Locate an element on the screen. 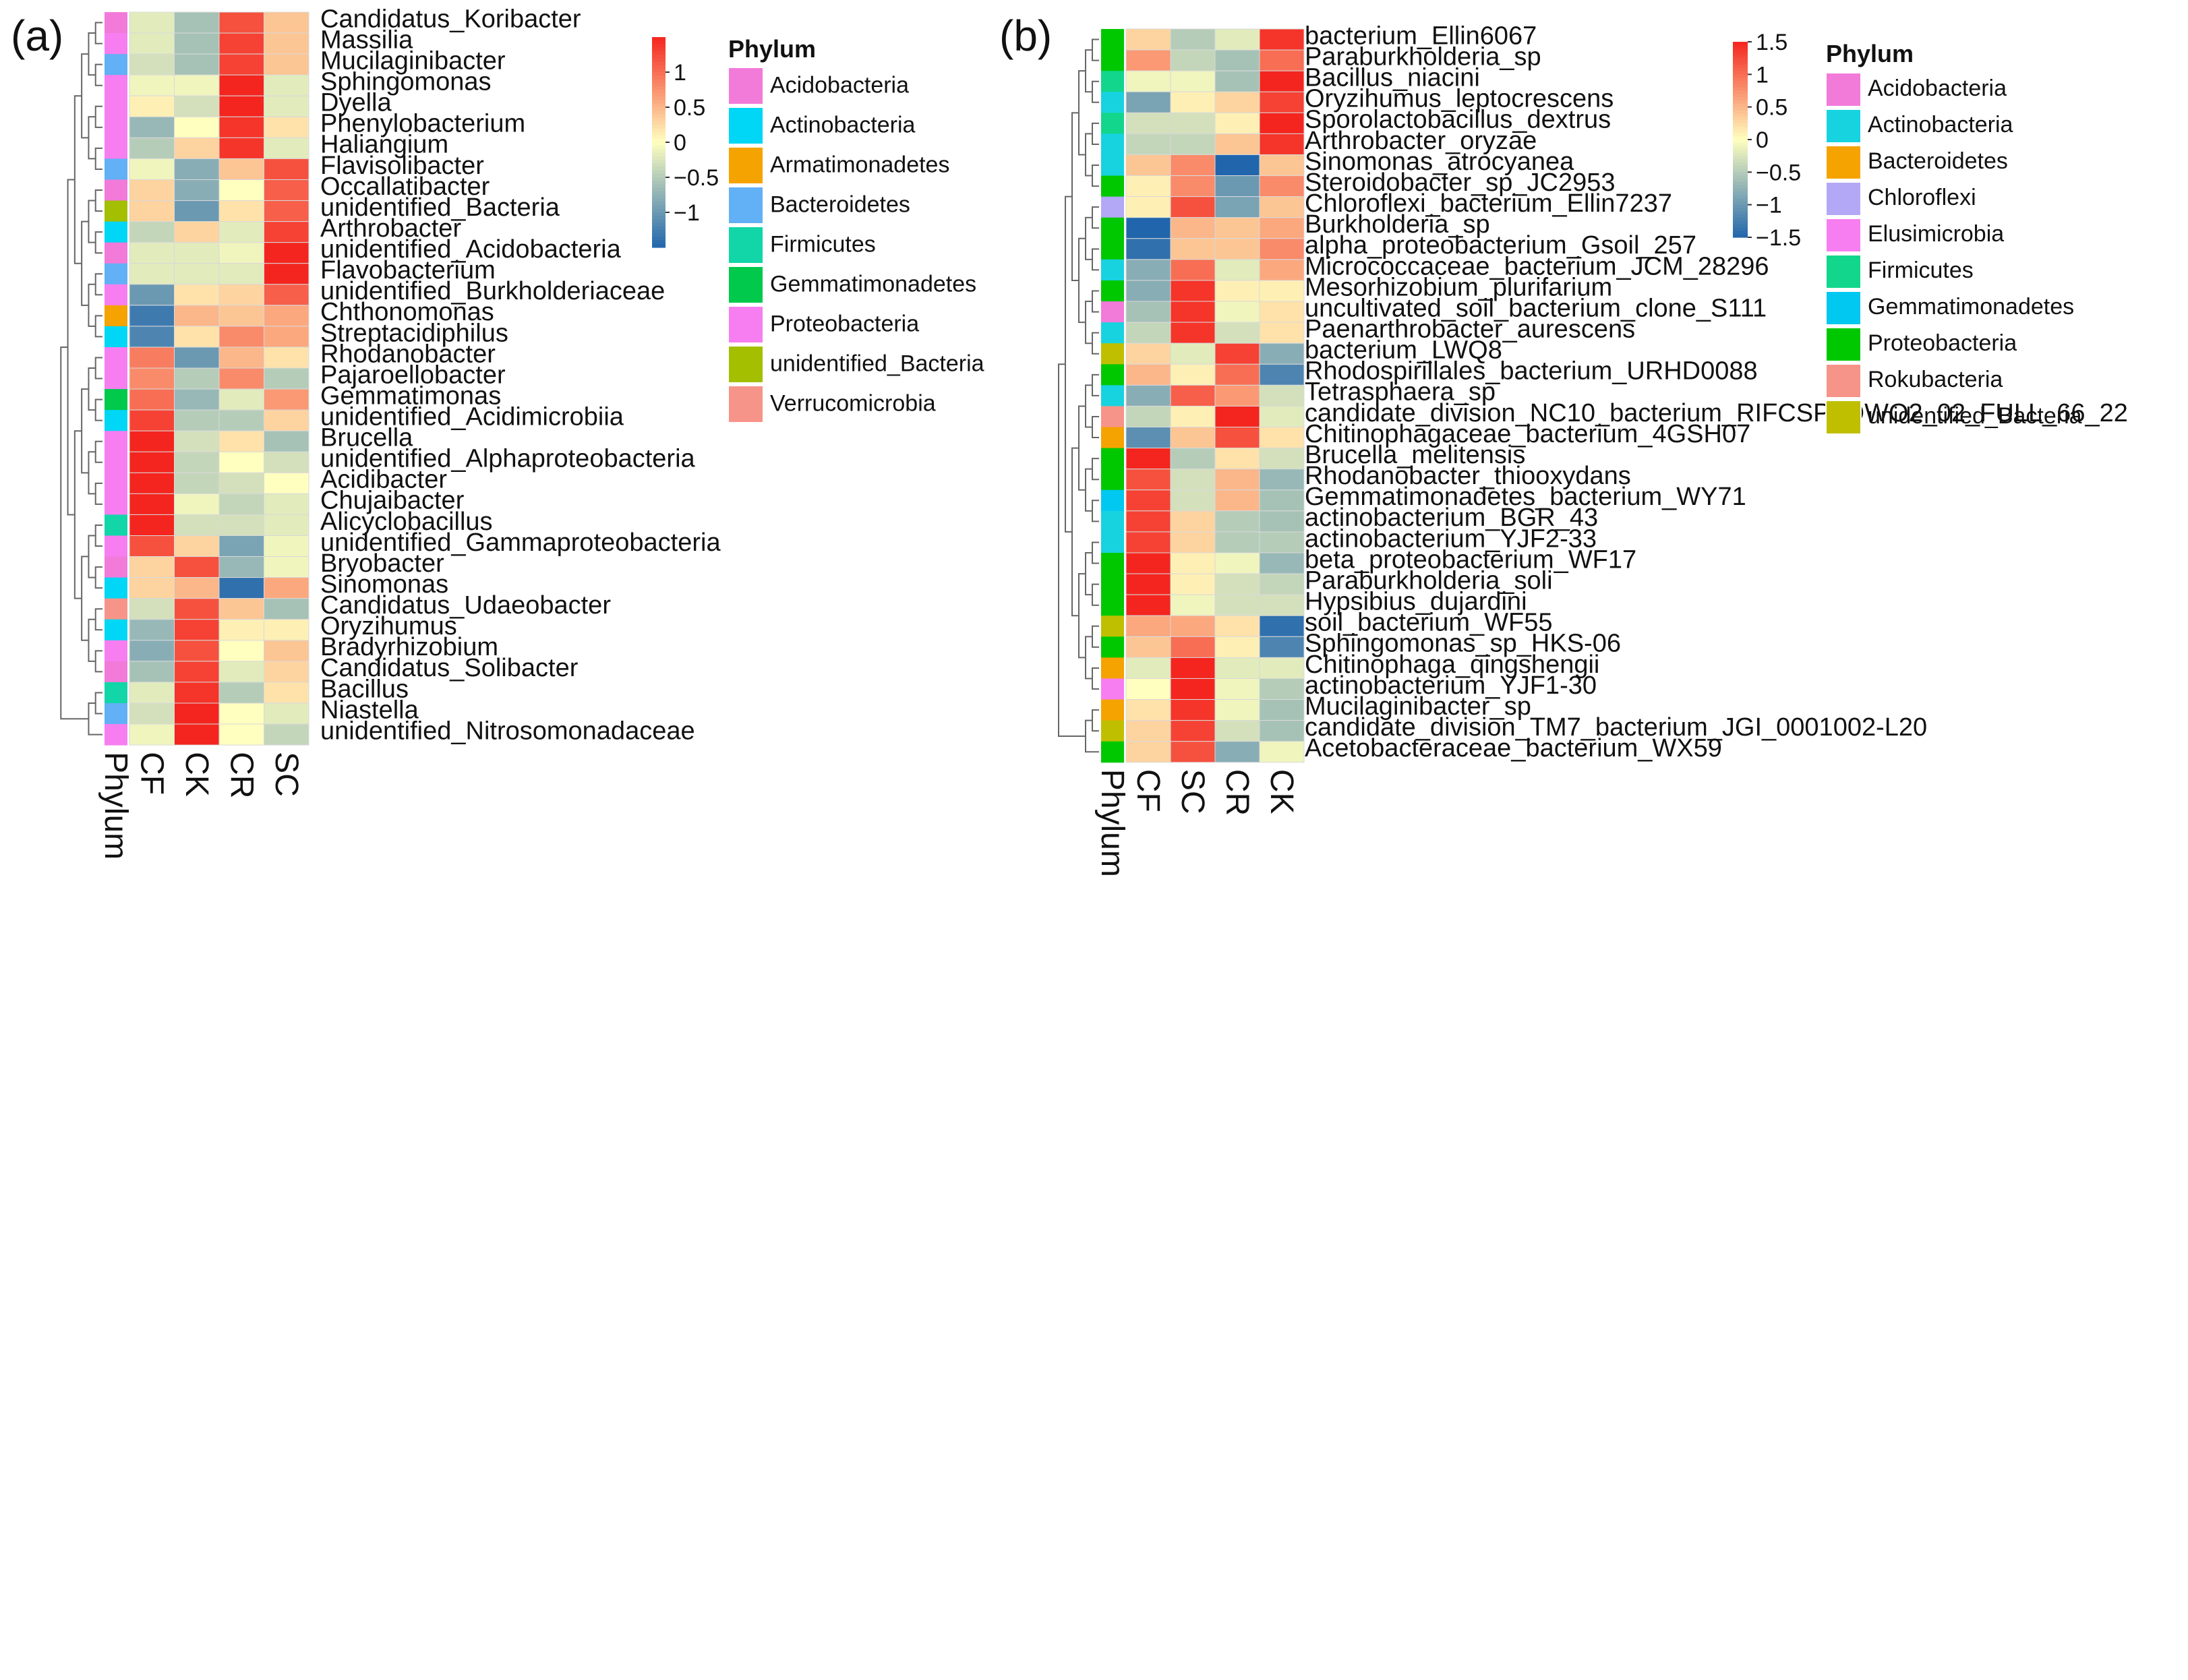  row-label: Bryobacter is located at coordinates (382, 563).